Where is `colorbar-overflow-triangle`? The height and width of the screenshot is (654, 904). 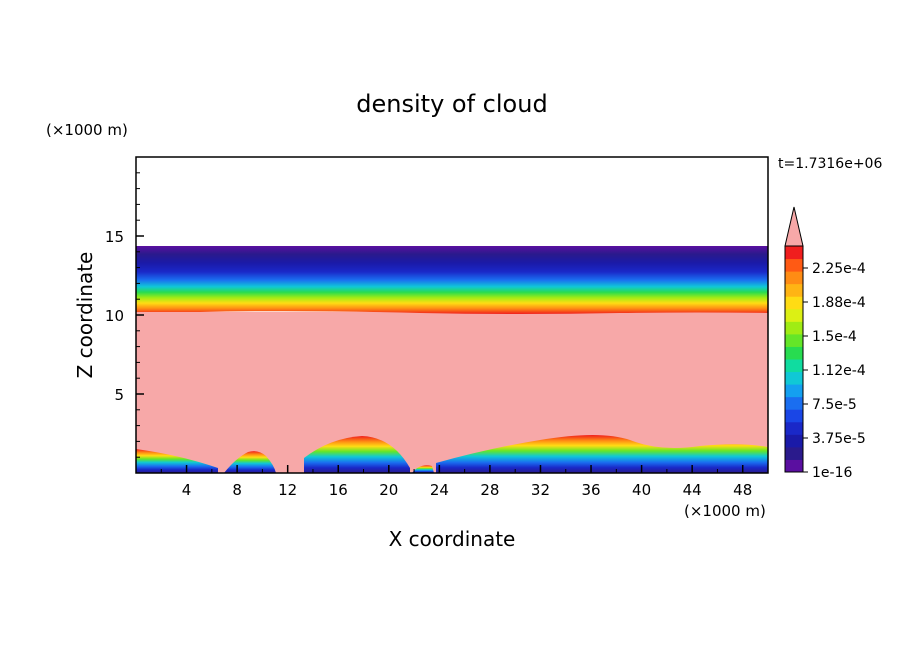 colorbar-overflow-triangle is located at coordinates (794, 226).